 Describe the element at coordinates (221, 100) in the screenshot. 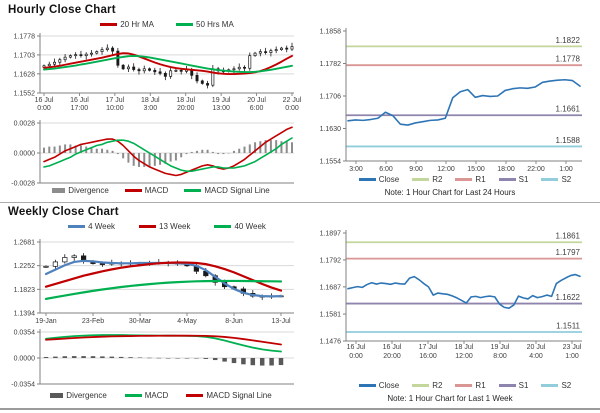

I see `svg-text: 19 Jul` at that location.